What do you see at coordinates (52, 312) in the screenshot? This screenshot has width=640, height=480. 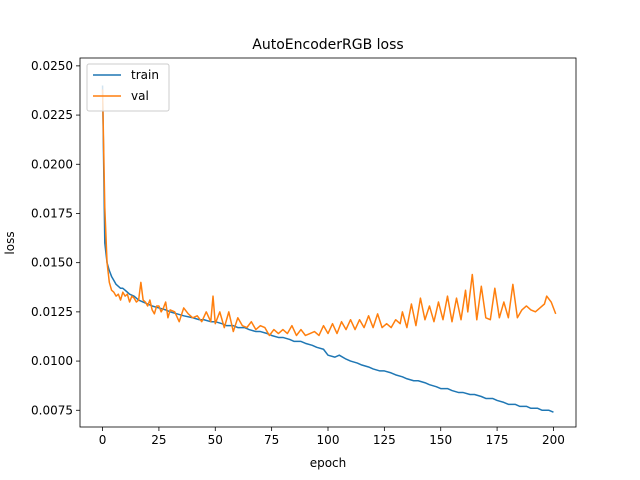 I see `y-tick-label: 0.0125` at bounding box center [52, 312].